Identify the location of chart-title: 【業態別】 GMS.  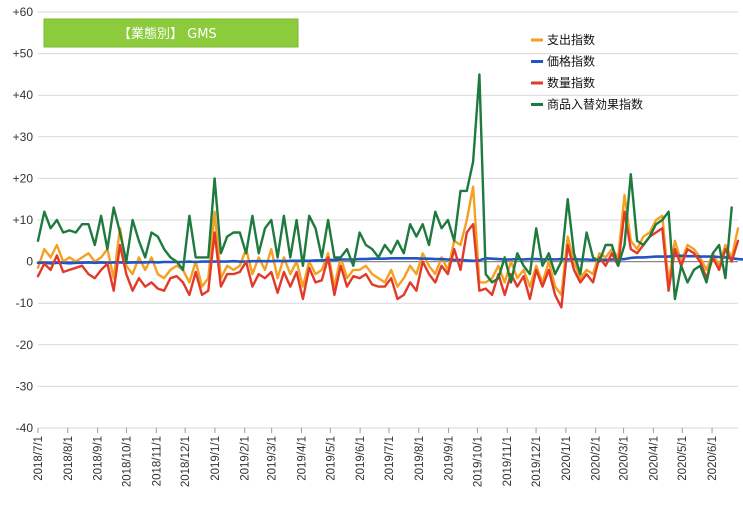
(167, 34).